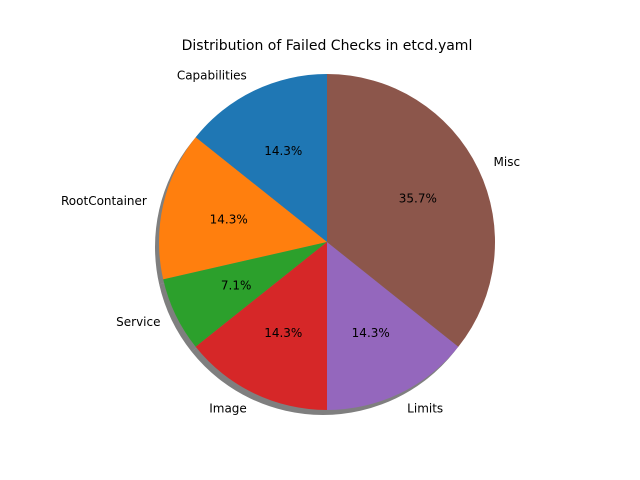 This screenshot has height=480, width=640. What do you see at coordinates (283, 151) in the screenshot?
I see `pct-label-capabilities: 14.3%` at bounding box center [283, 151].